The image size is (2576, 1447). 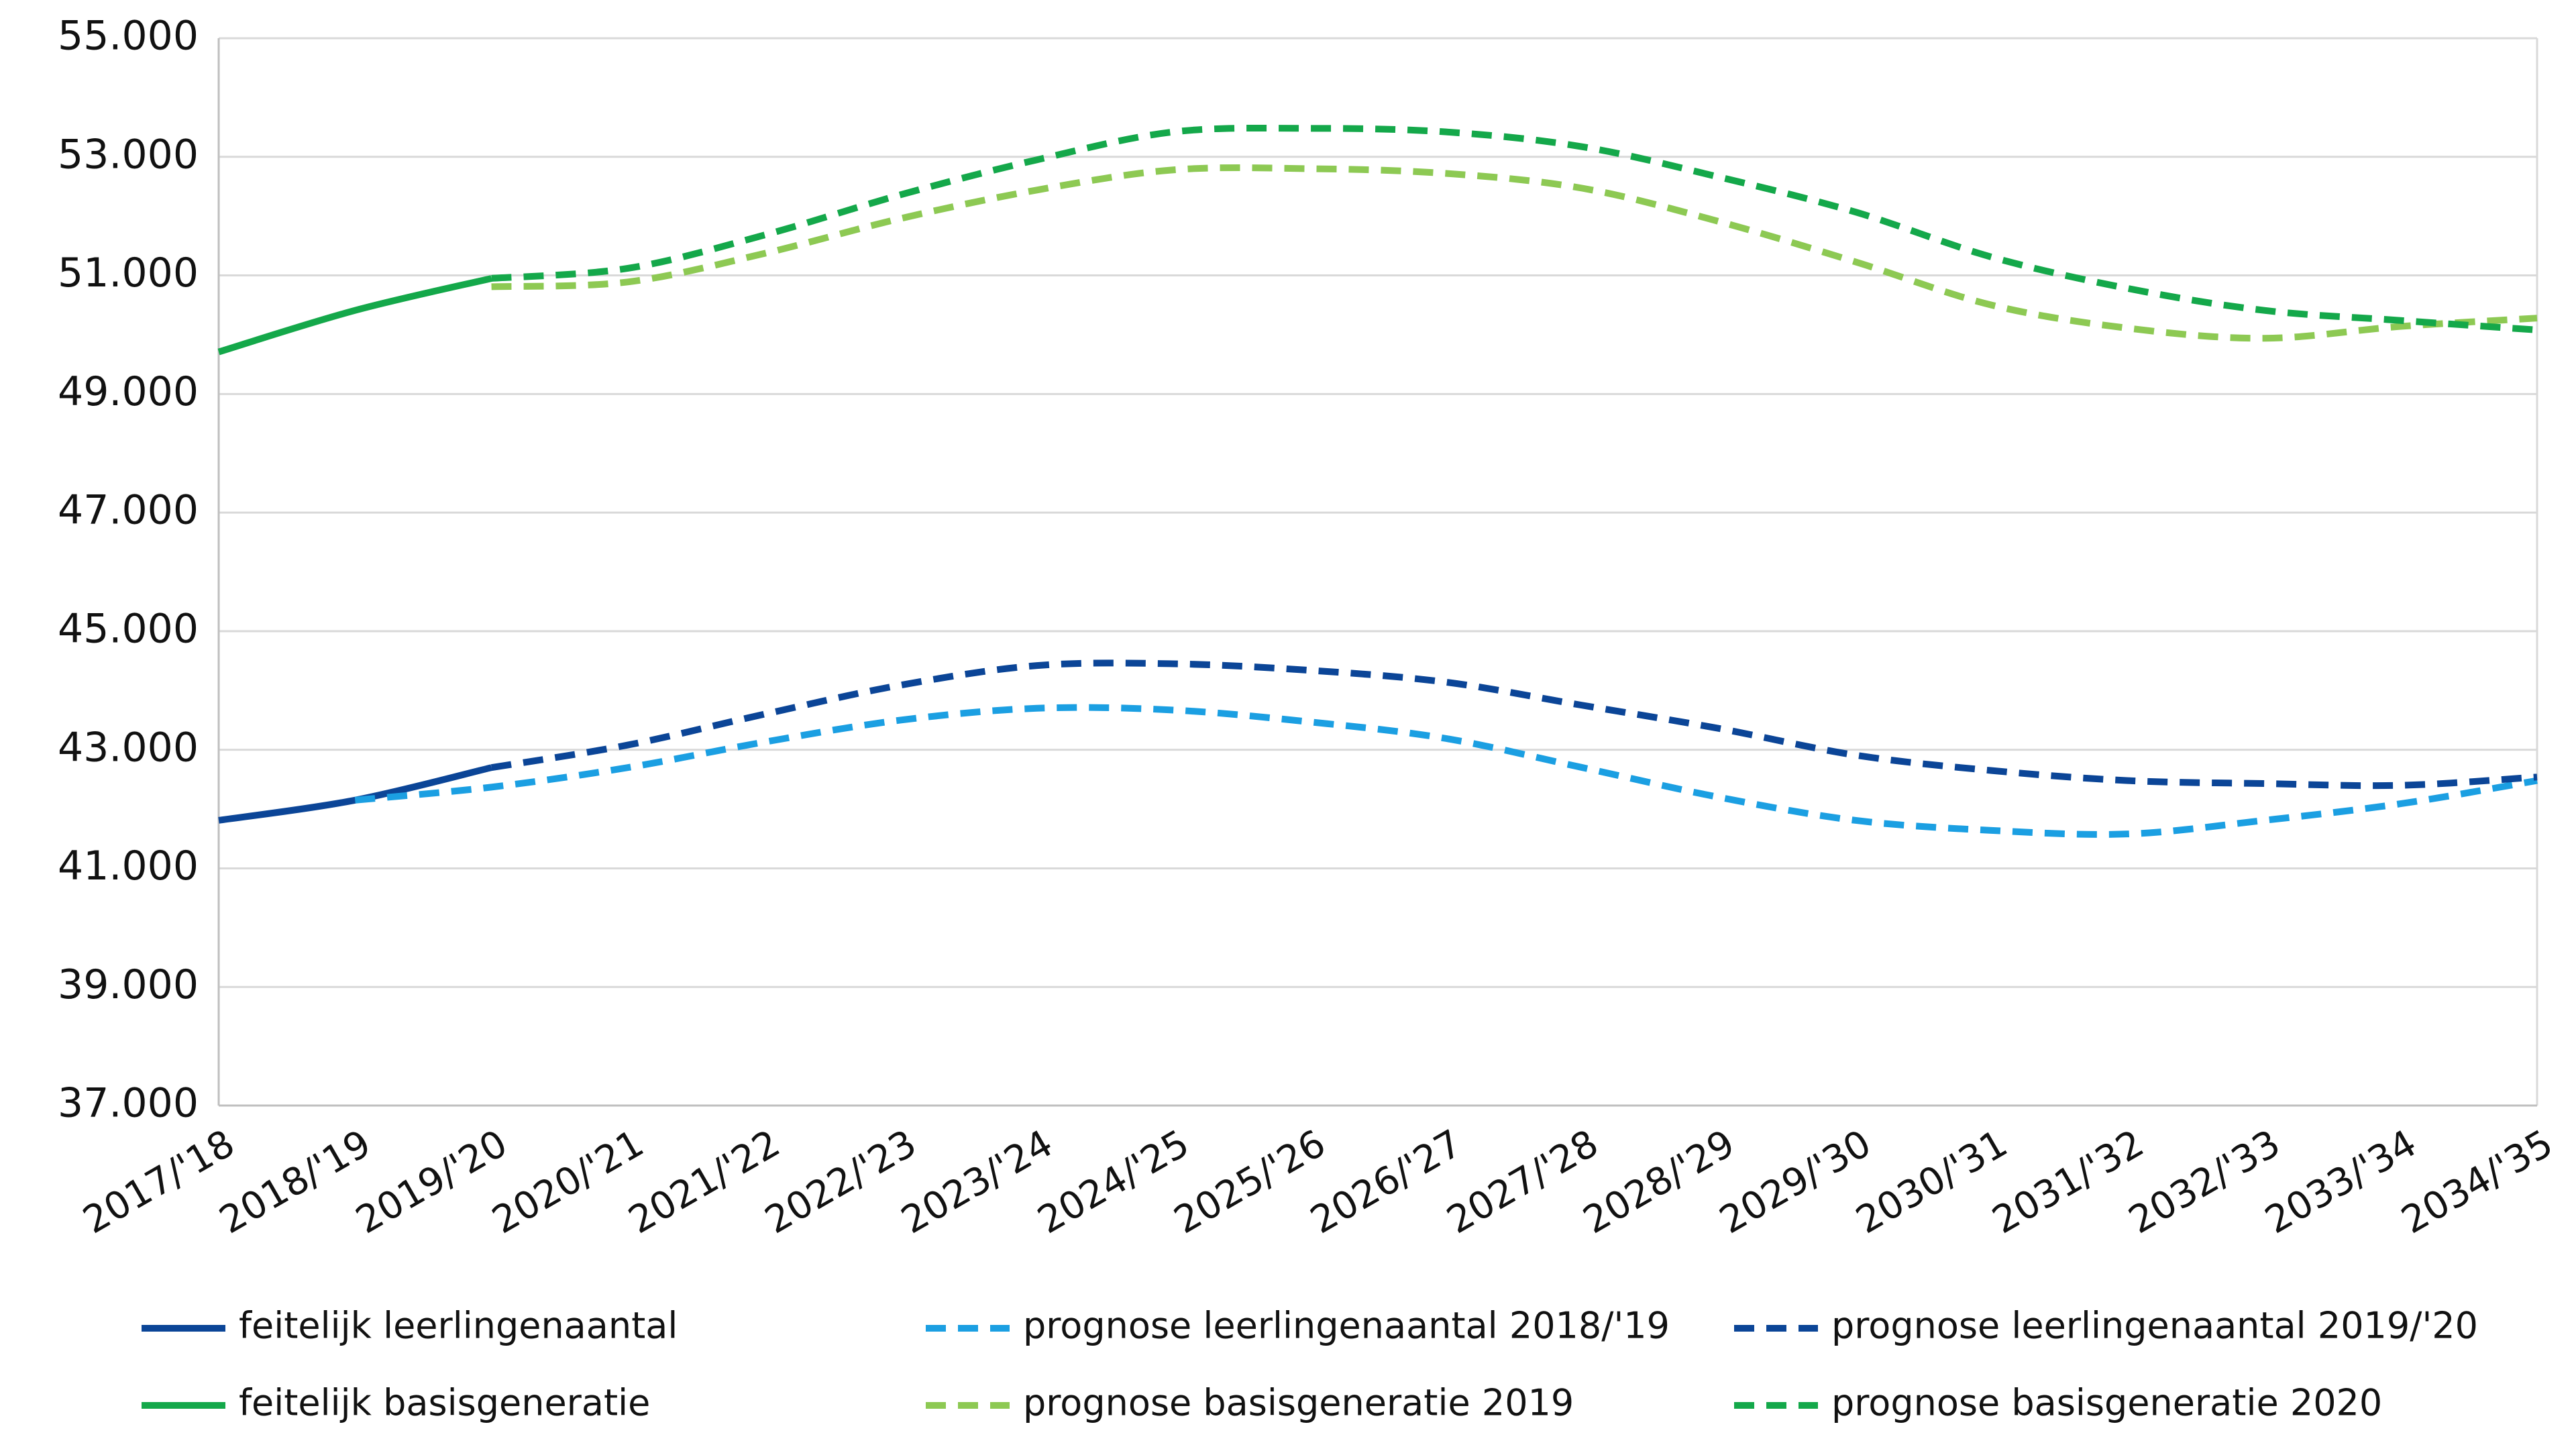 What do you see at coordinates (128, 1103) in the screenshot?
I see `y-tick-label: 37.000` at bounding box center [128, 1103].